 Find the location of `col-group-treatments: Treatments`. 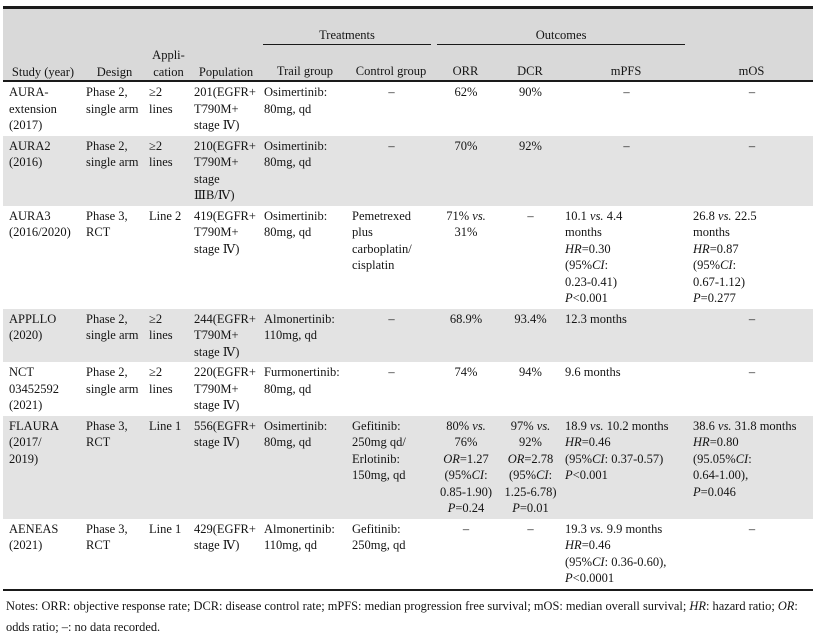

col-group-treatments: Treatments is located at coordinates (347, 35).